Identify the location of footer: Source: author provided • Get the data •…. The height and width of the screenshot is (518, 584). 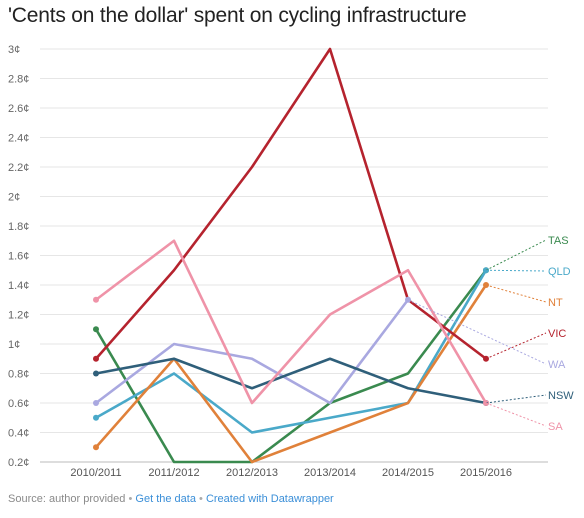
(171, 499).